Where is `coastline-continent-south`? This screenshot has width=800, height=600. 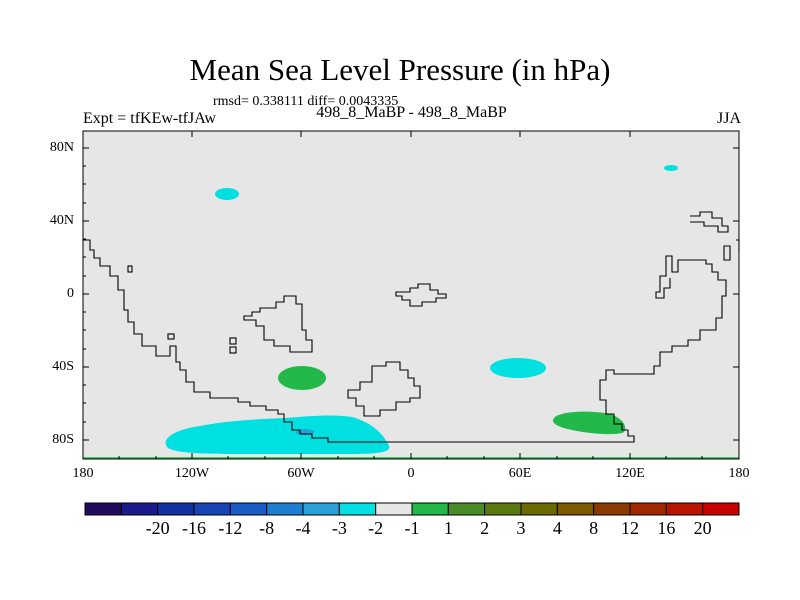
coastline-continent-south is located at coordinates (384, 389).